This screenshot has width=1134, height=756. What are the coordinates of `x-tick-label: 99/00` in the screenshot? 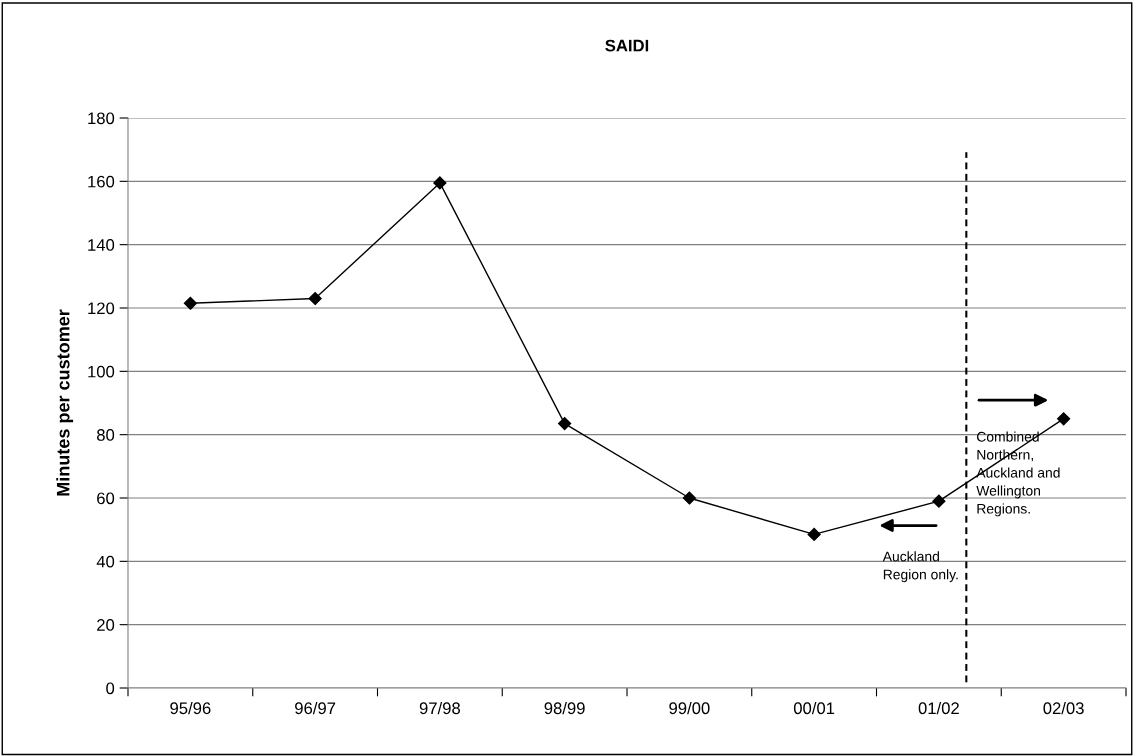 It's located at (689, 708).